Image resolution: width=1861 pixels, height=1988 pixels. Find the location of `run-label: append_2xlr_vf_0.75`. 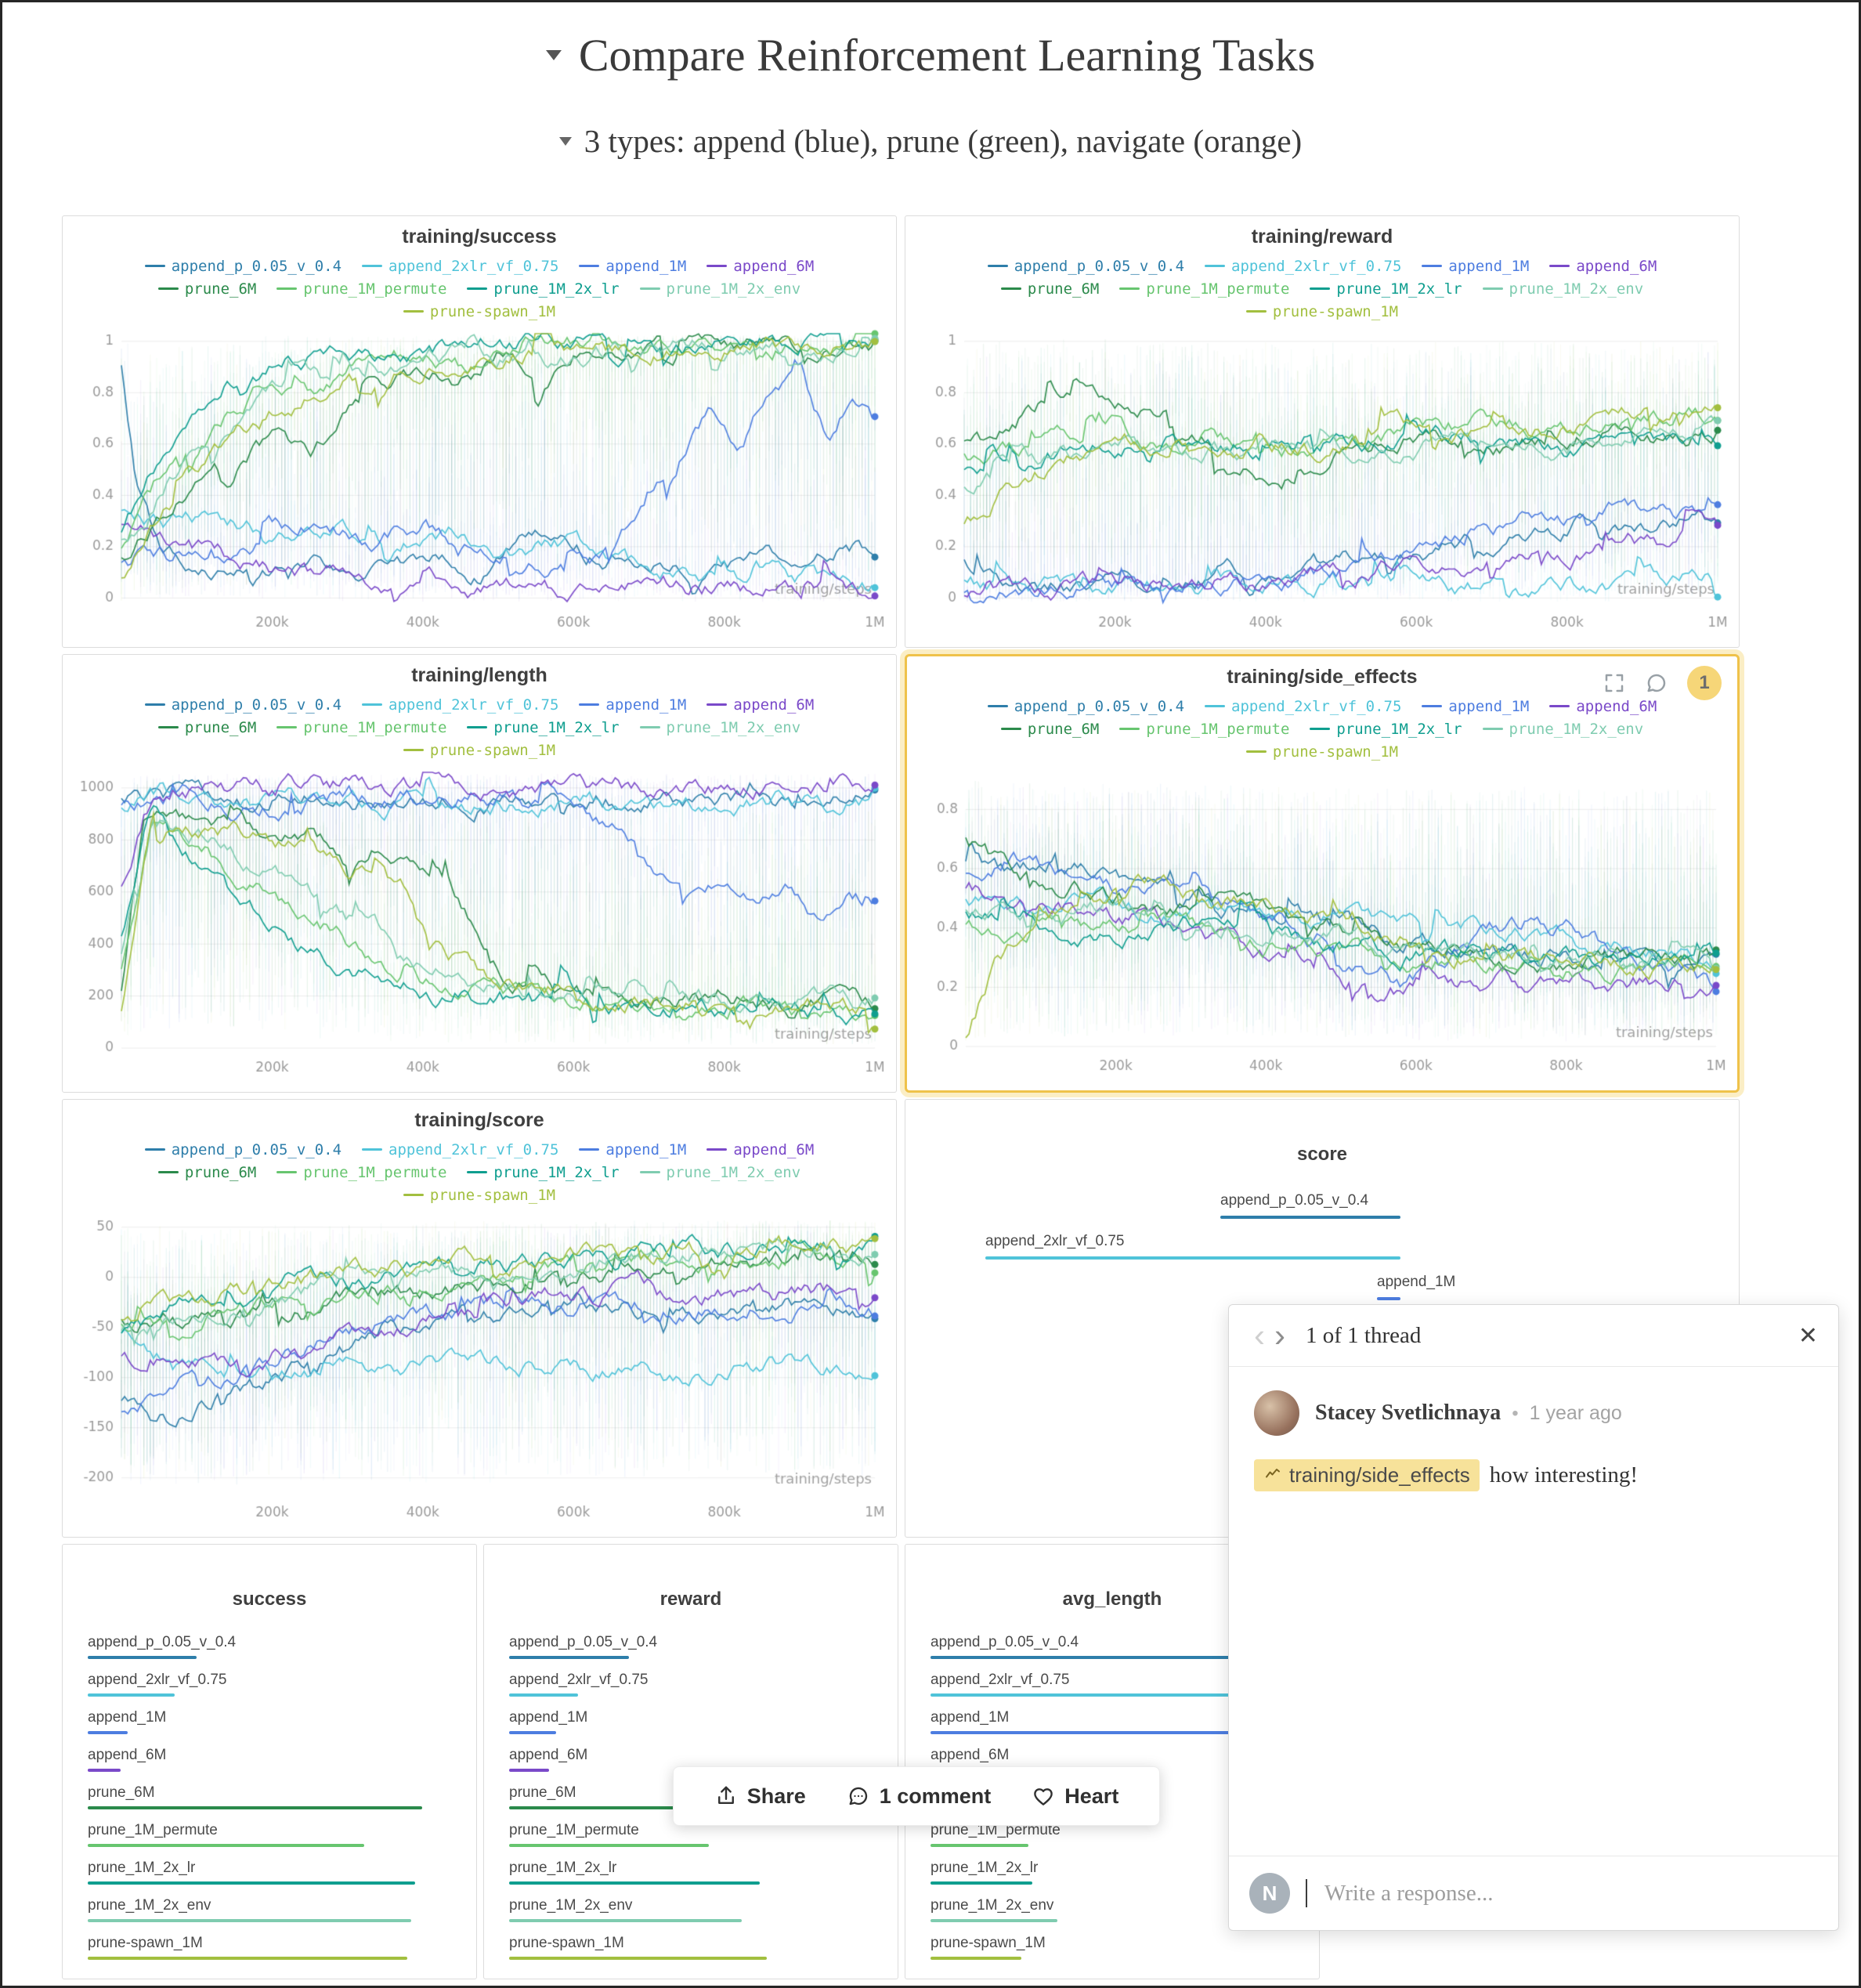

run-label: append_2xlr_vf_0.75 is located at coordinates (579, 1680).